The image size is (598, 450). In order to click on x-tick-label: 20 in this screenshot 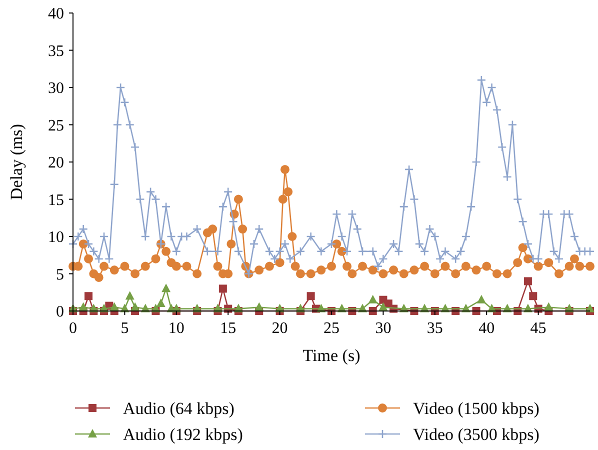, I will do `click(280, 328)`.